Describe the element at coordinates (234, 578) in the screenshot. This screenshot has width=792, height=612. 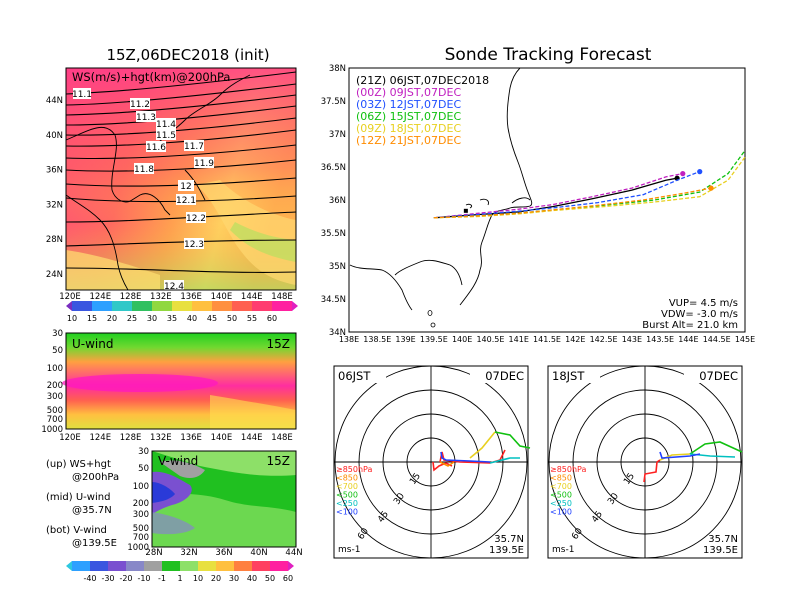
I see `colorbar-label: 30` at that location.